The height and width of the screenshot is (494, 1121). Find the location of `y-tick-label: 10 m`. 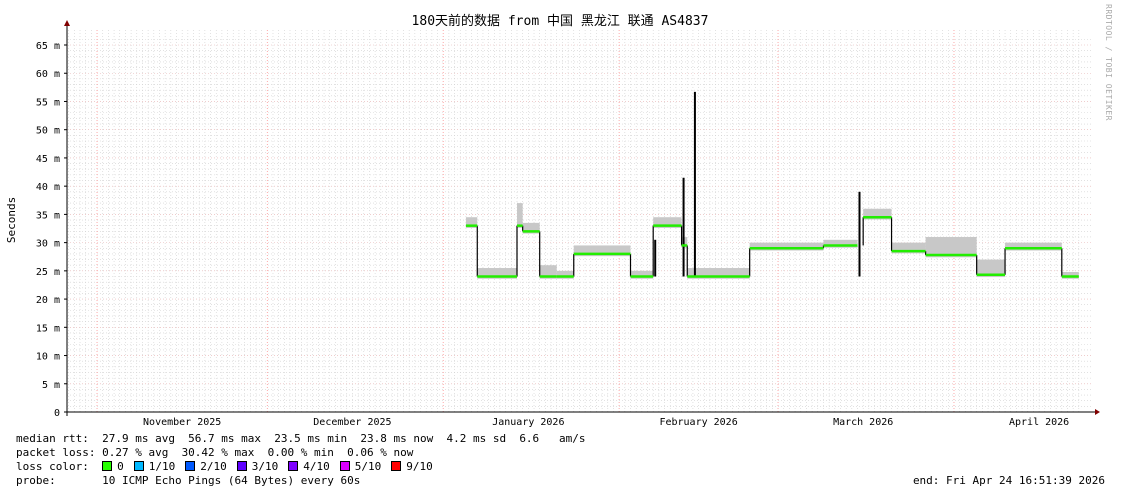

y-tick-label: 10 m is located at coordinates (48, 357).